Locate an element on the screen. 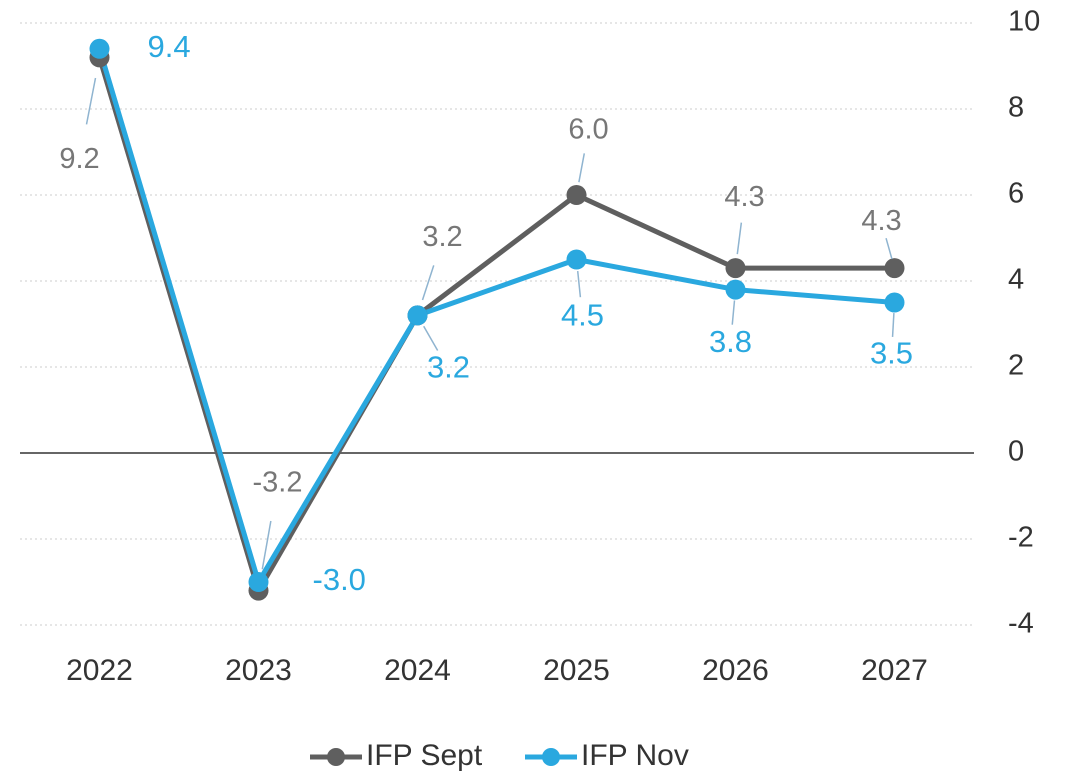 This screenshot has width=1071, height=776. data-label: -3.0 is located at coordinates (339, 579).